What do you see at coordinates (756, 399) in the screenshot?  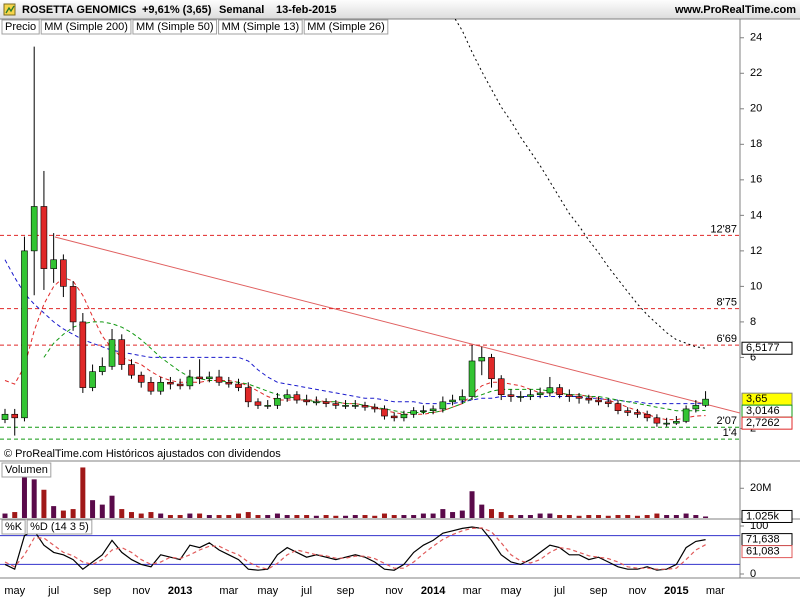 I see `value-label: 3,65` at bounding box center [756, 399].